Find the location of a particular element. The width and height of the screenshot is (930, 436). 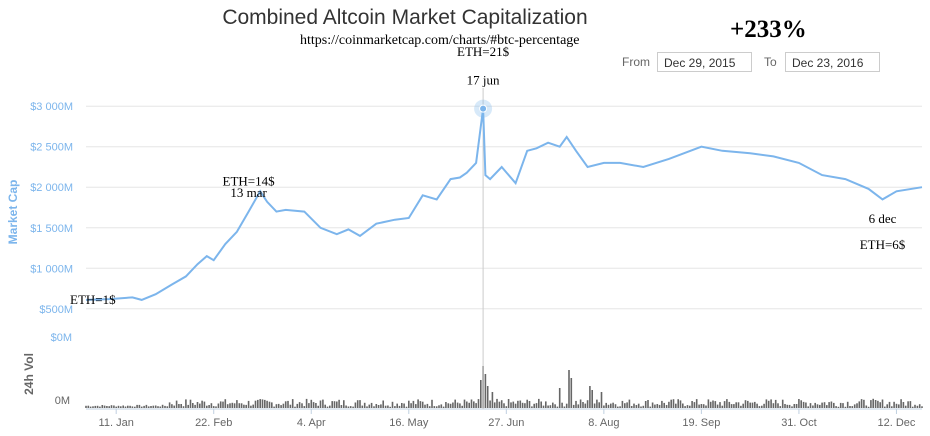

range-from-input: Dec 29, 2015 is located at coordinates (704, 62).